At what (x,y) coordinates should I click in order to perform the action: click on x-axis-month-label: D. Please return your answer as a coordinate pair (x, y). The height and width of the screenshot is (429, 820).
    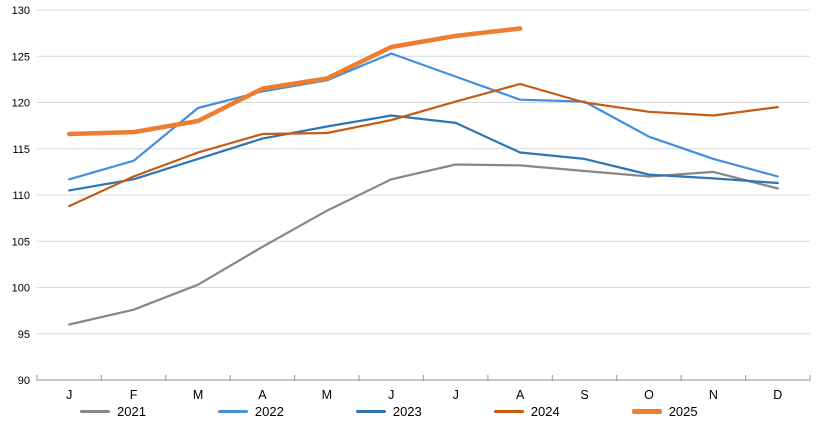
    Looking at the image, I should click on (777, 395).